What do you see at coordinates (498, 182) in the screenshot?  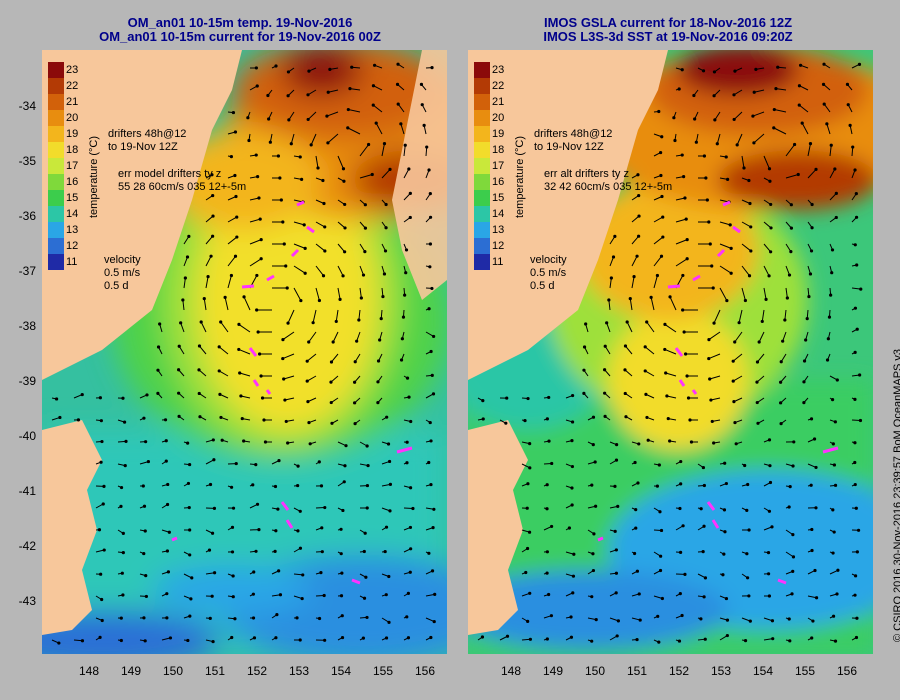 I see `colorbar-label: 16` at bounding box center [498, 182].